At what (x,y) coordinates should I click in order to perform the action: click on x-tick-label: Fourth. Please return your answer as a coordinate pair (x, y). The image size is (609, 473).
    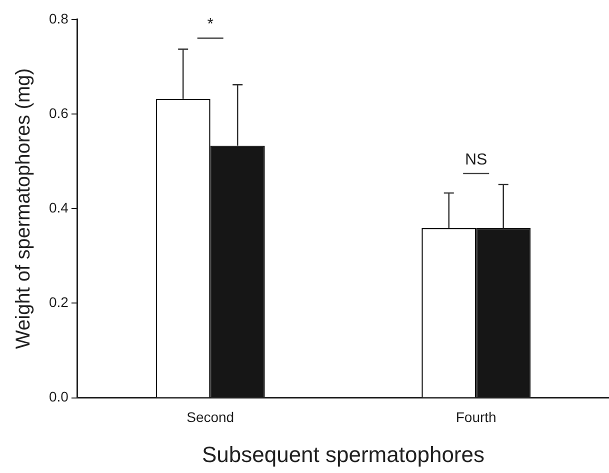
    Looking at the image, I should click on (476, 417).